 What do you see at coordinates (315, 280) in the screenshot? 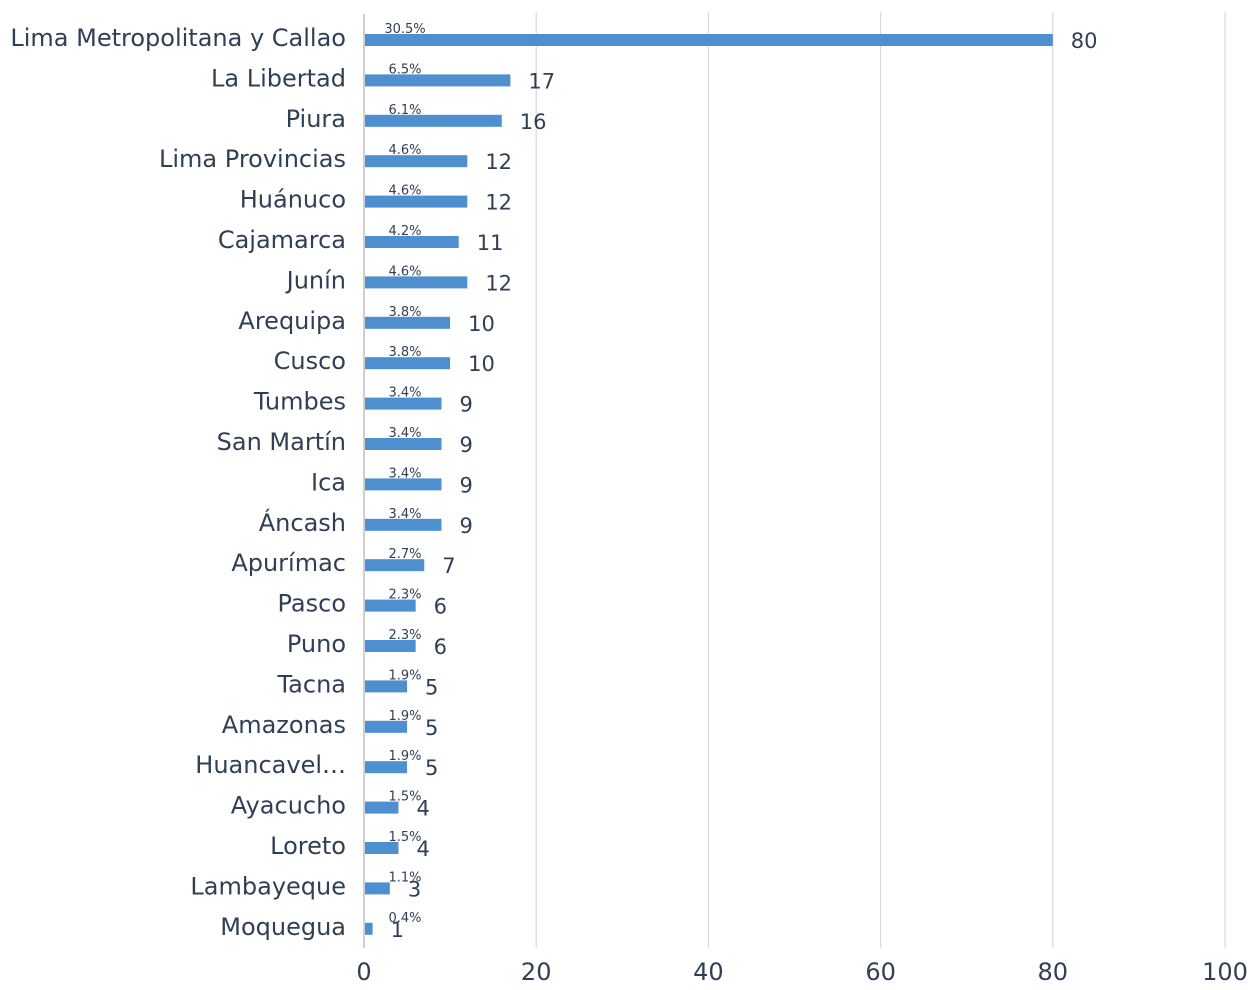
I see `category-label: Junín` at bounding box center [315, 280].